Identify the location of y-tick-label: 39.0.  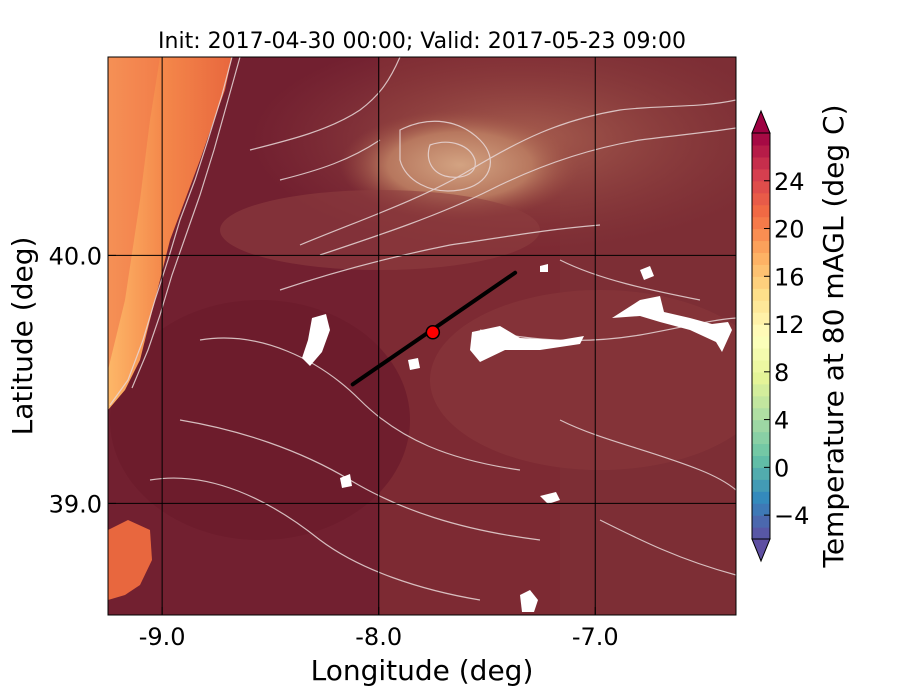
(75, 504).